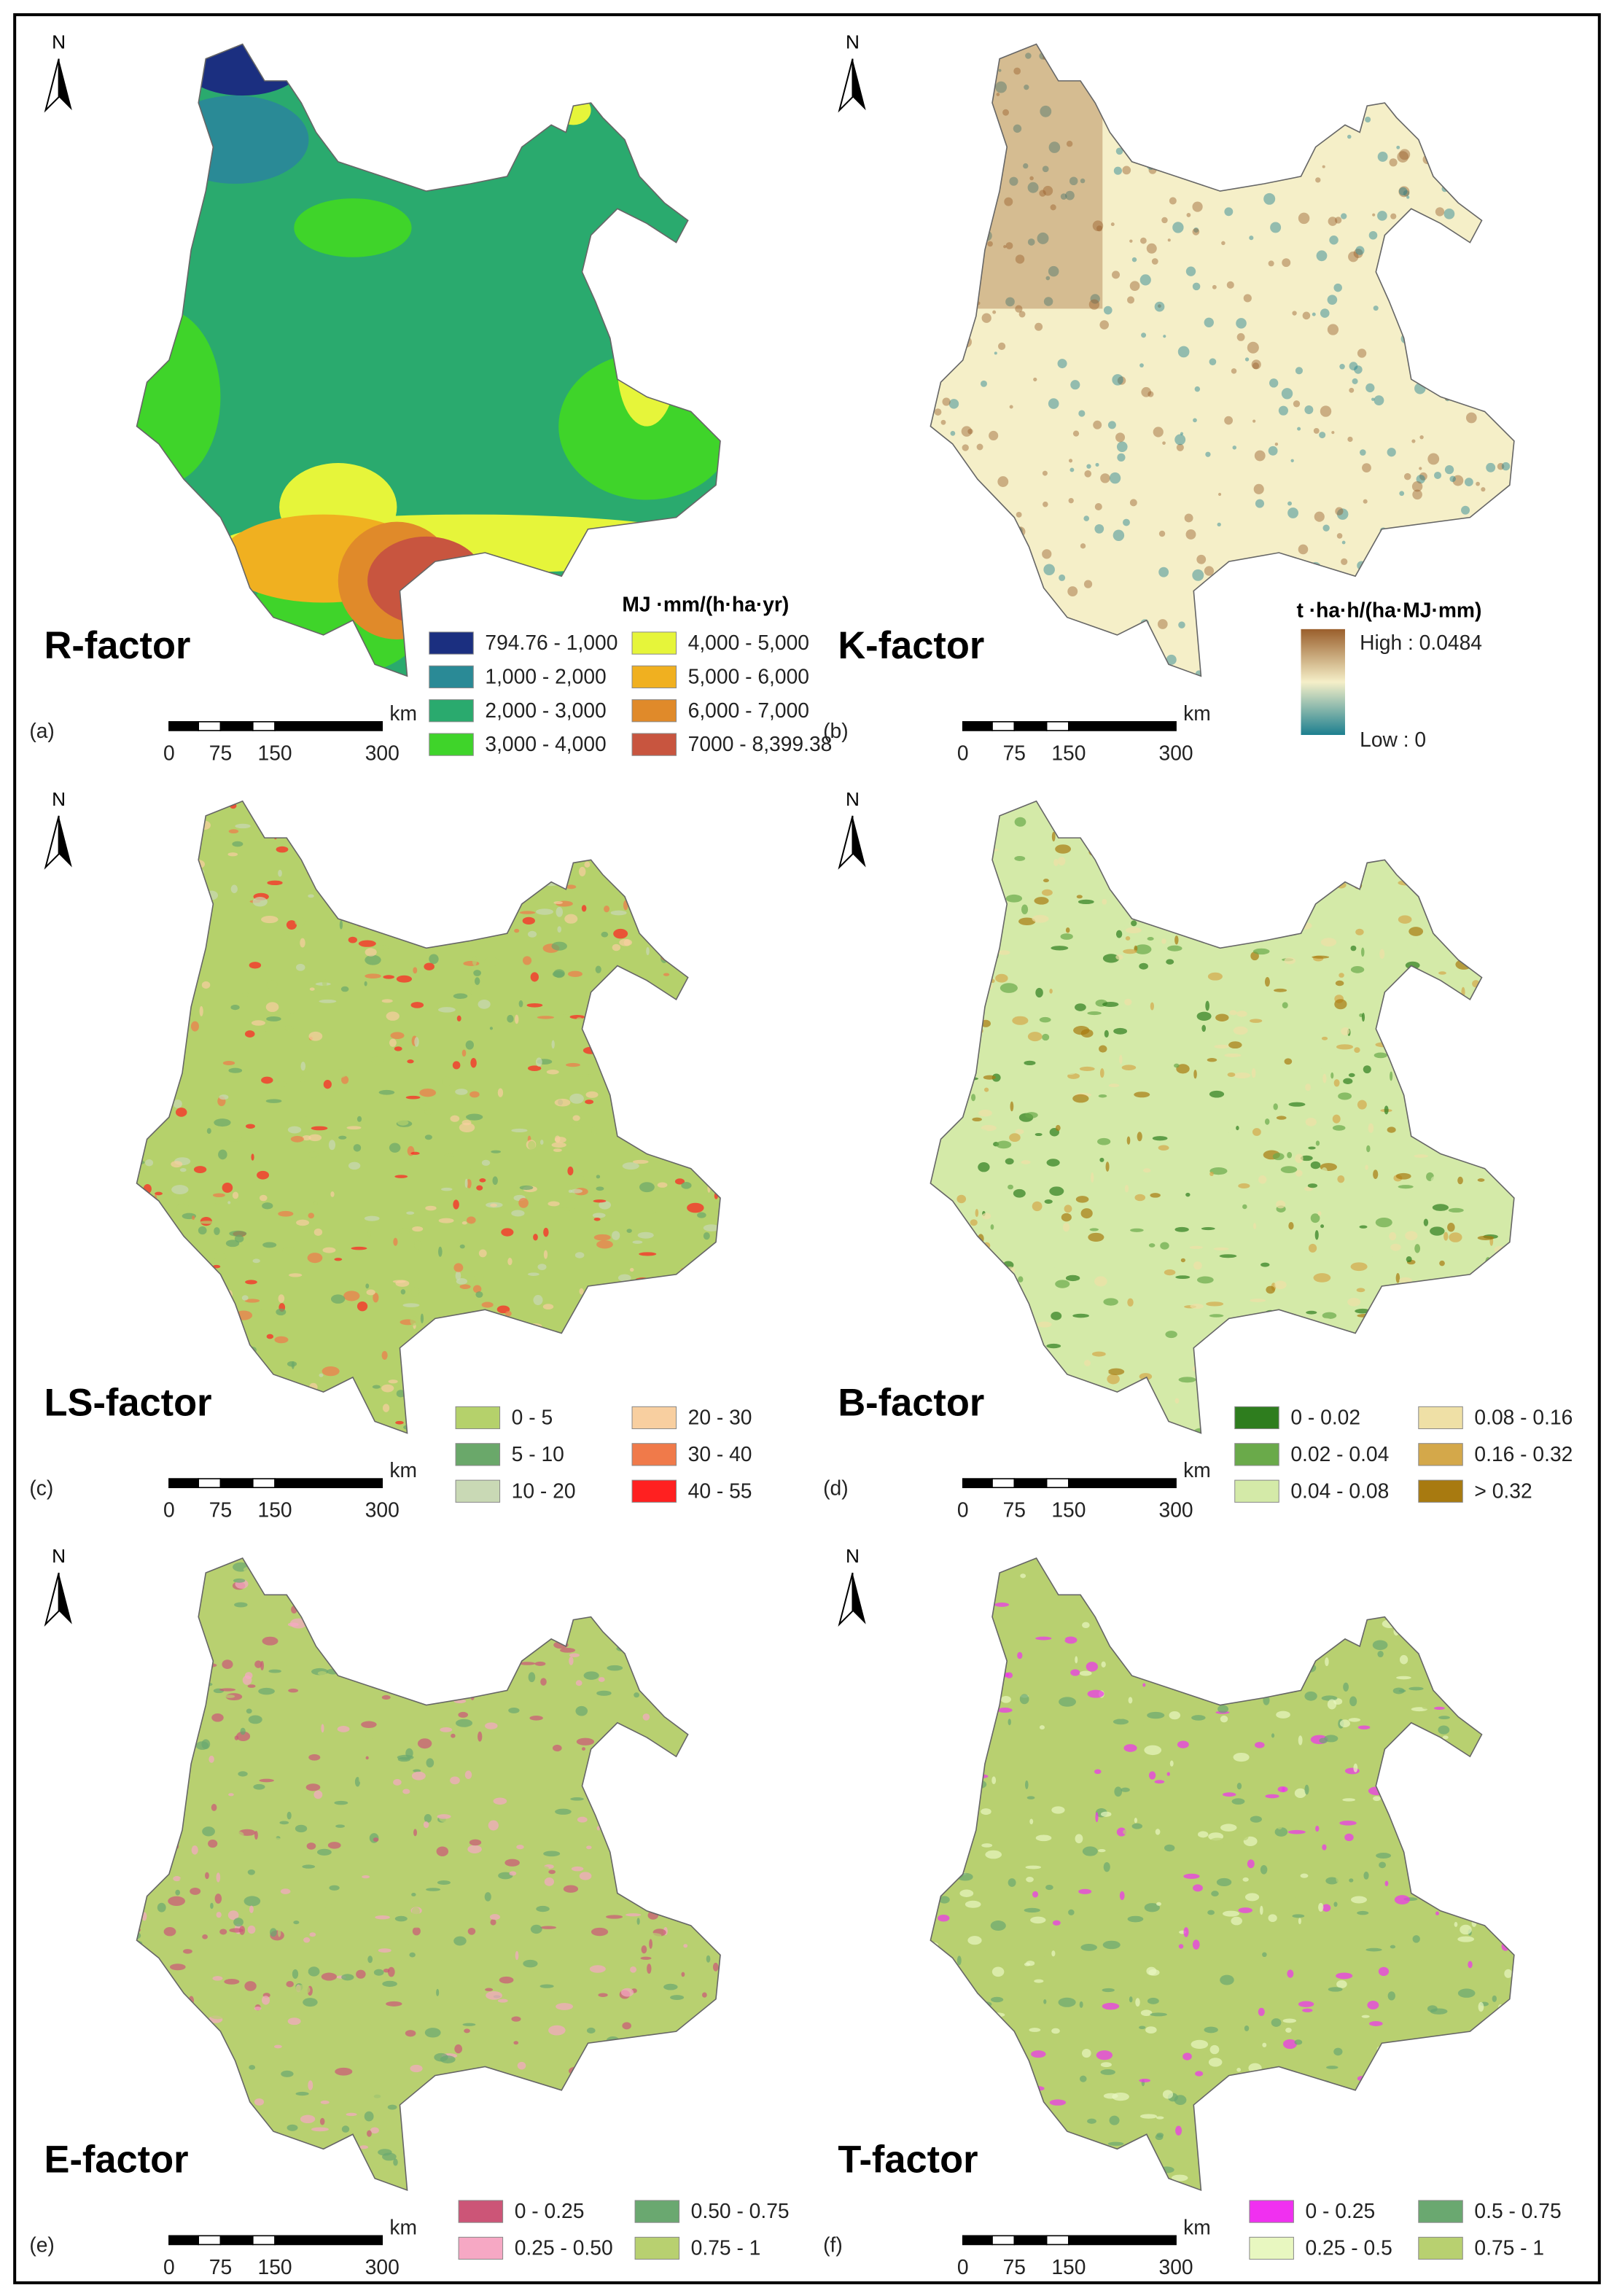 This screenshot has height=2296, width=1617. I want to click on scale-segment, so click(1057, 1483).